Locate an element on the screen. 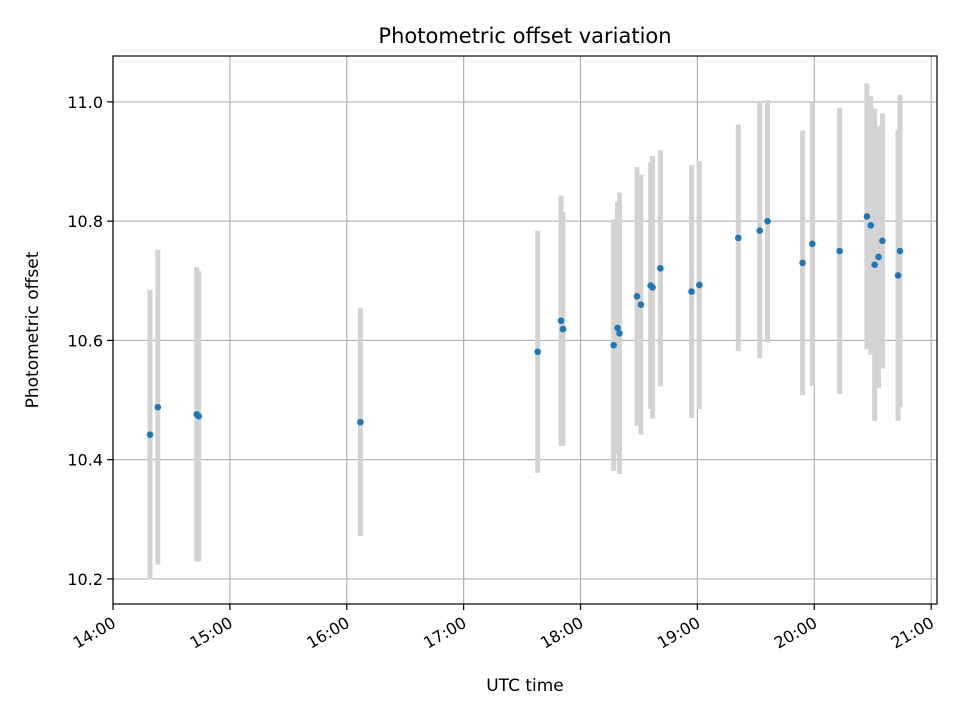 Image resolution: width=960 pixels, height=720 pixels. y-tick-label: 10.4 is located at coordinates (85, 460).